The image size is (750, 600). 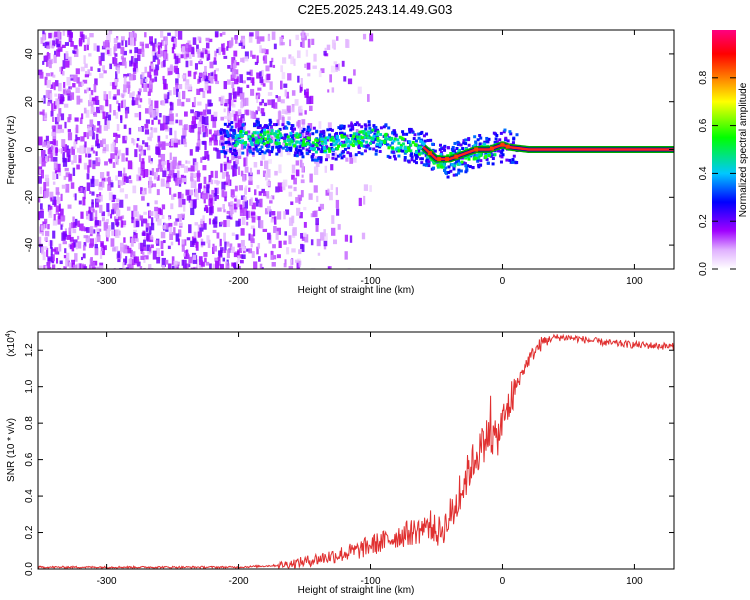 I want to click on y-tick-label: 1.0, so click(x=29, y=386).